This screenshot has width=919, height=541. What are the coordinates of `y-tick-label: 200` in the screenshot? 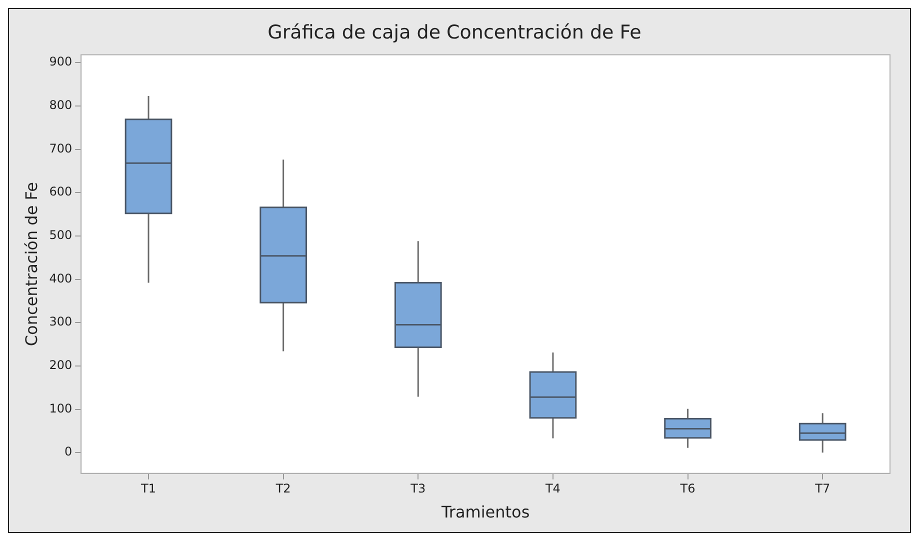 It's located at (60, 365).